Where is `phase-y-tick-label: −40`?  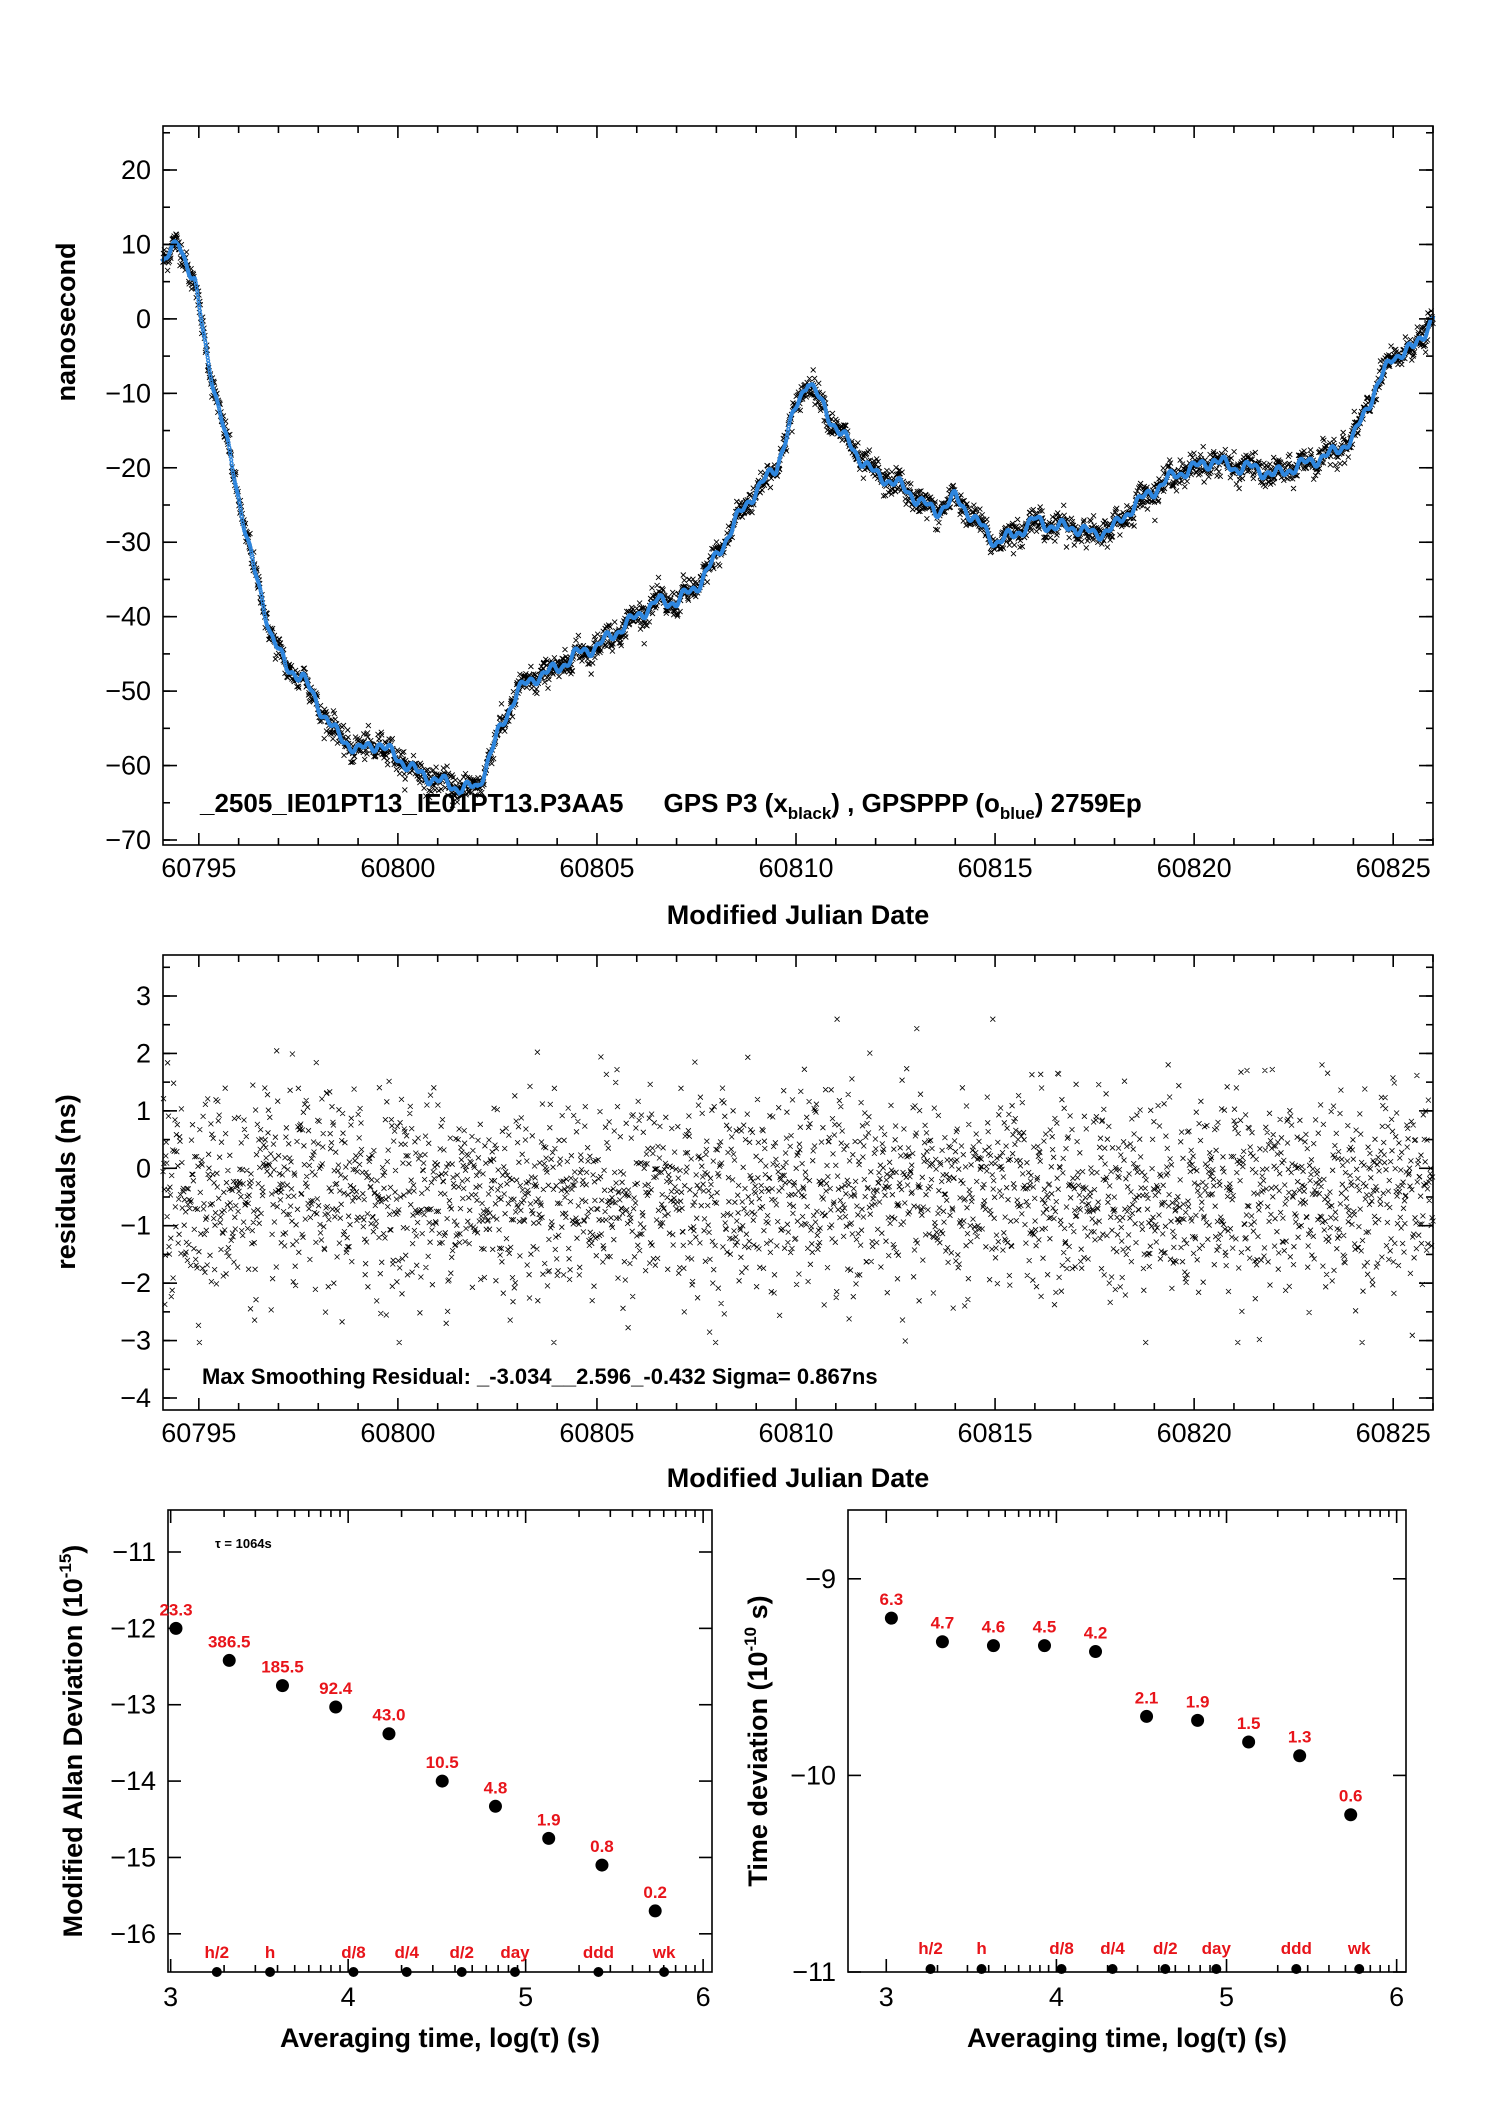 phase-y-tick-label: −40 is located at coordinates (128, 617).